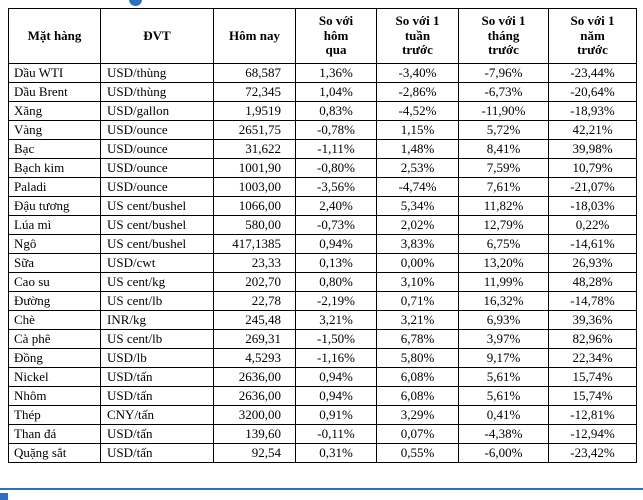 Image resolution: width=643 pixels, height=500 pixels. What do you see at coordinates (254, 168) in the screenshot?
I see `table-cell: 1001,90` at bounding box center [254, 168].